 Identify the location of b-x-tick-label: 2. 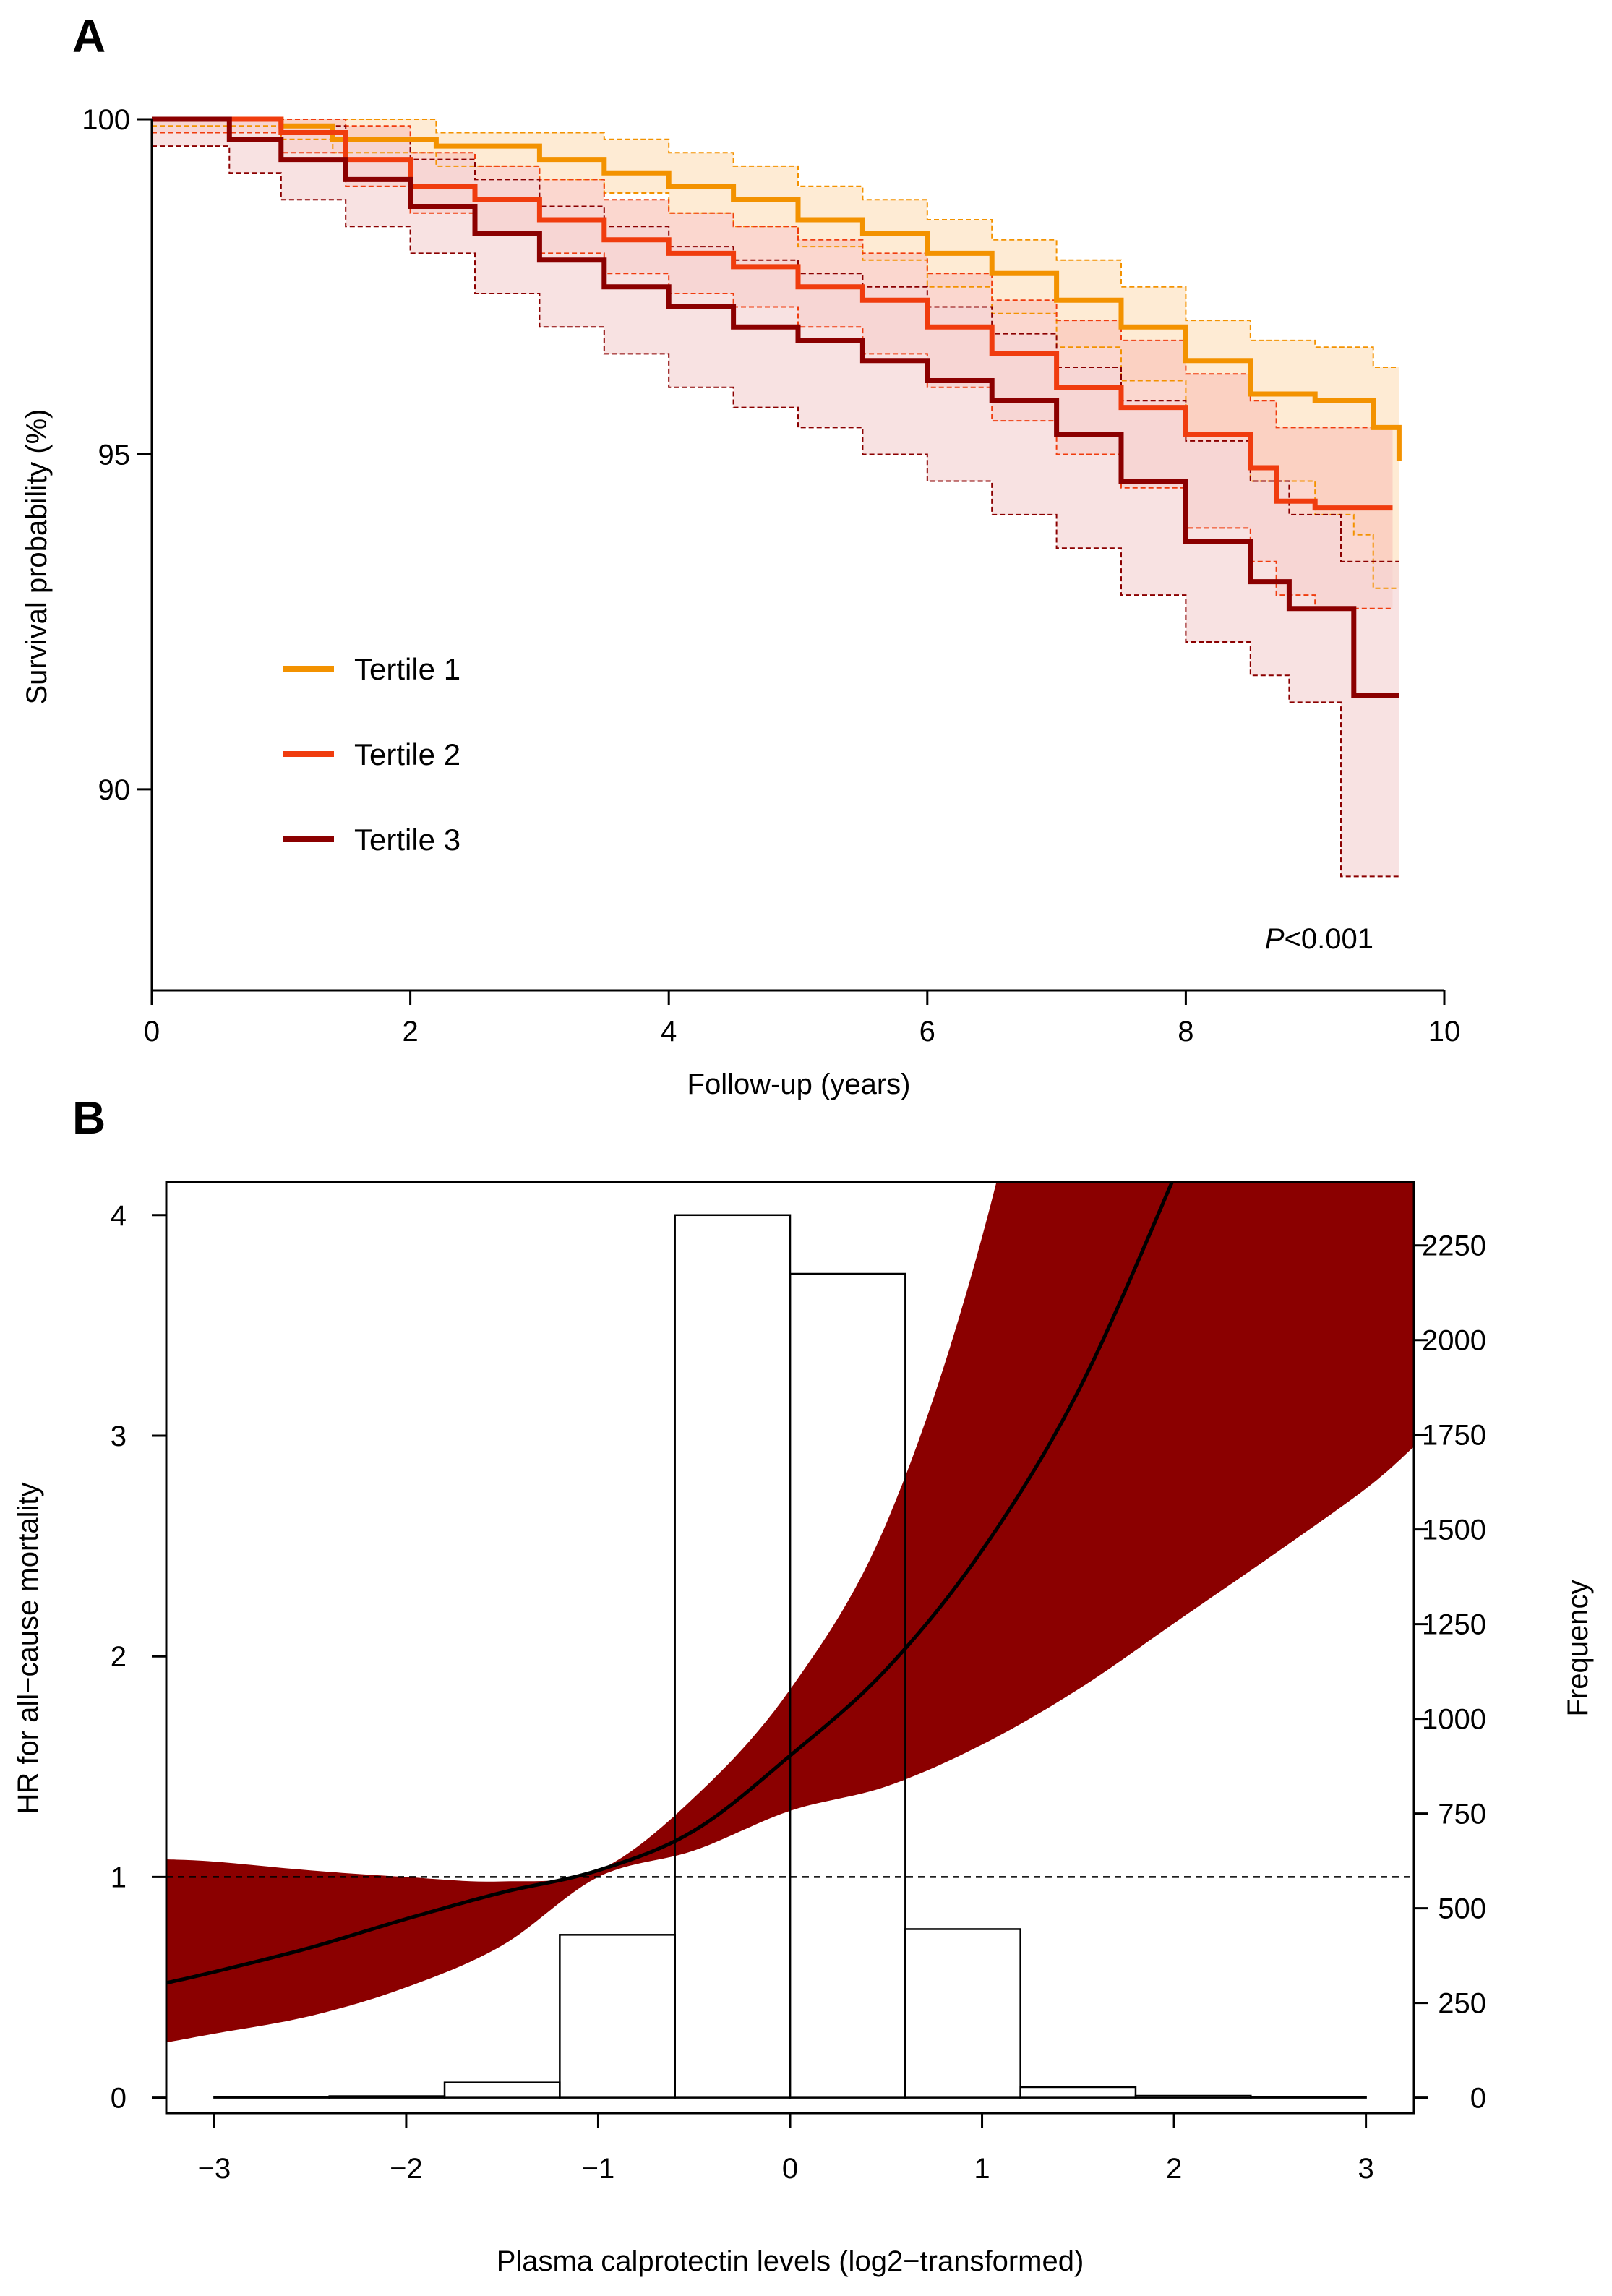
(1174, 2169).